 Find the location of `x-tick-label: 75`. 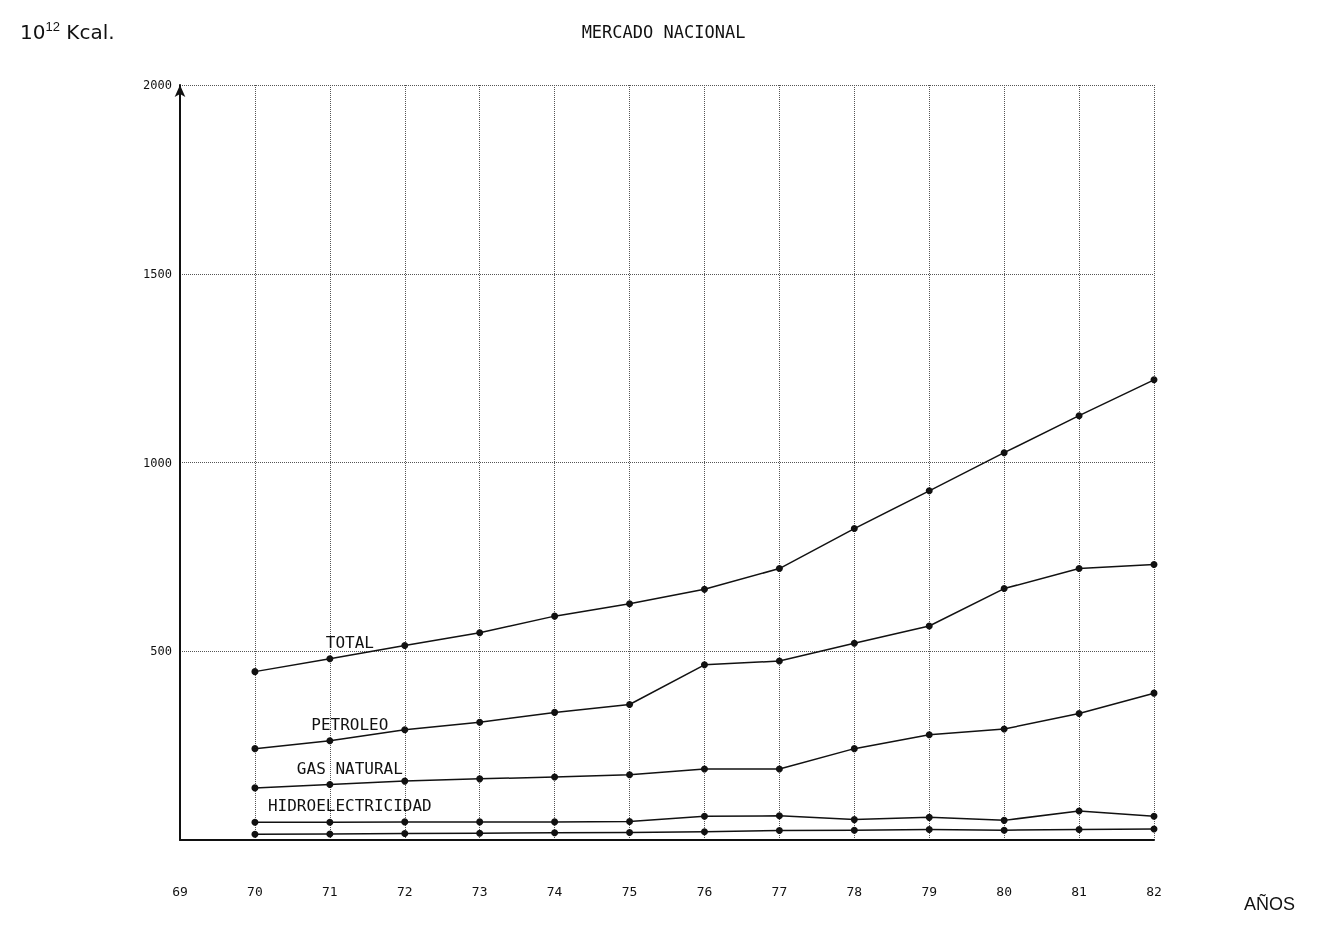

x-tick-label: 75 is located at coordinates (629, 891).